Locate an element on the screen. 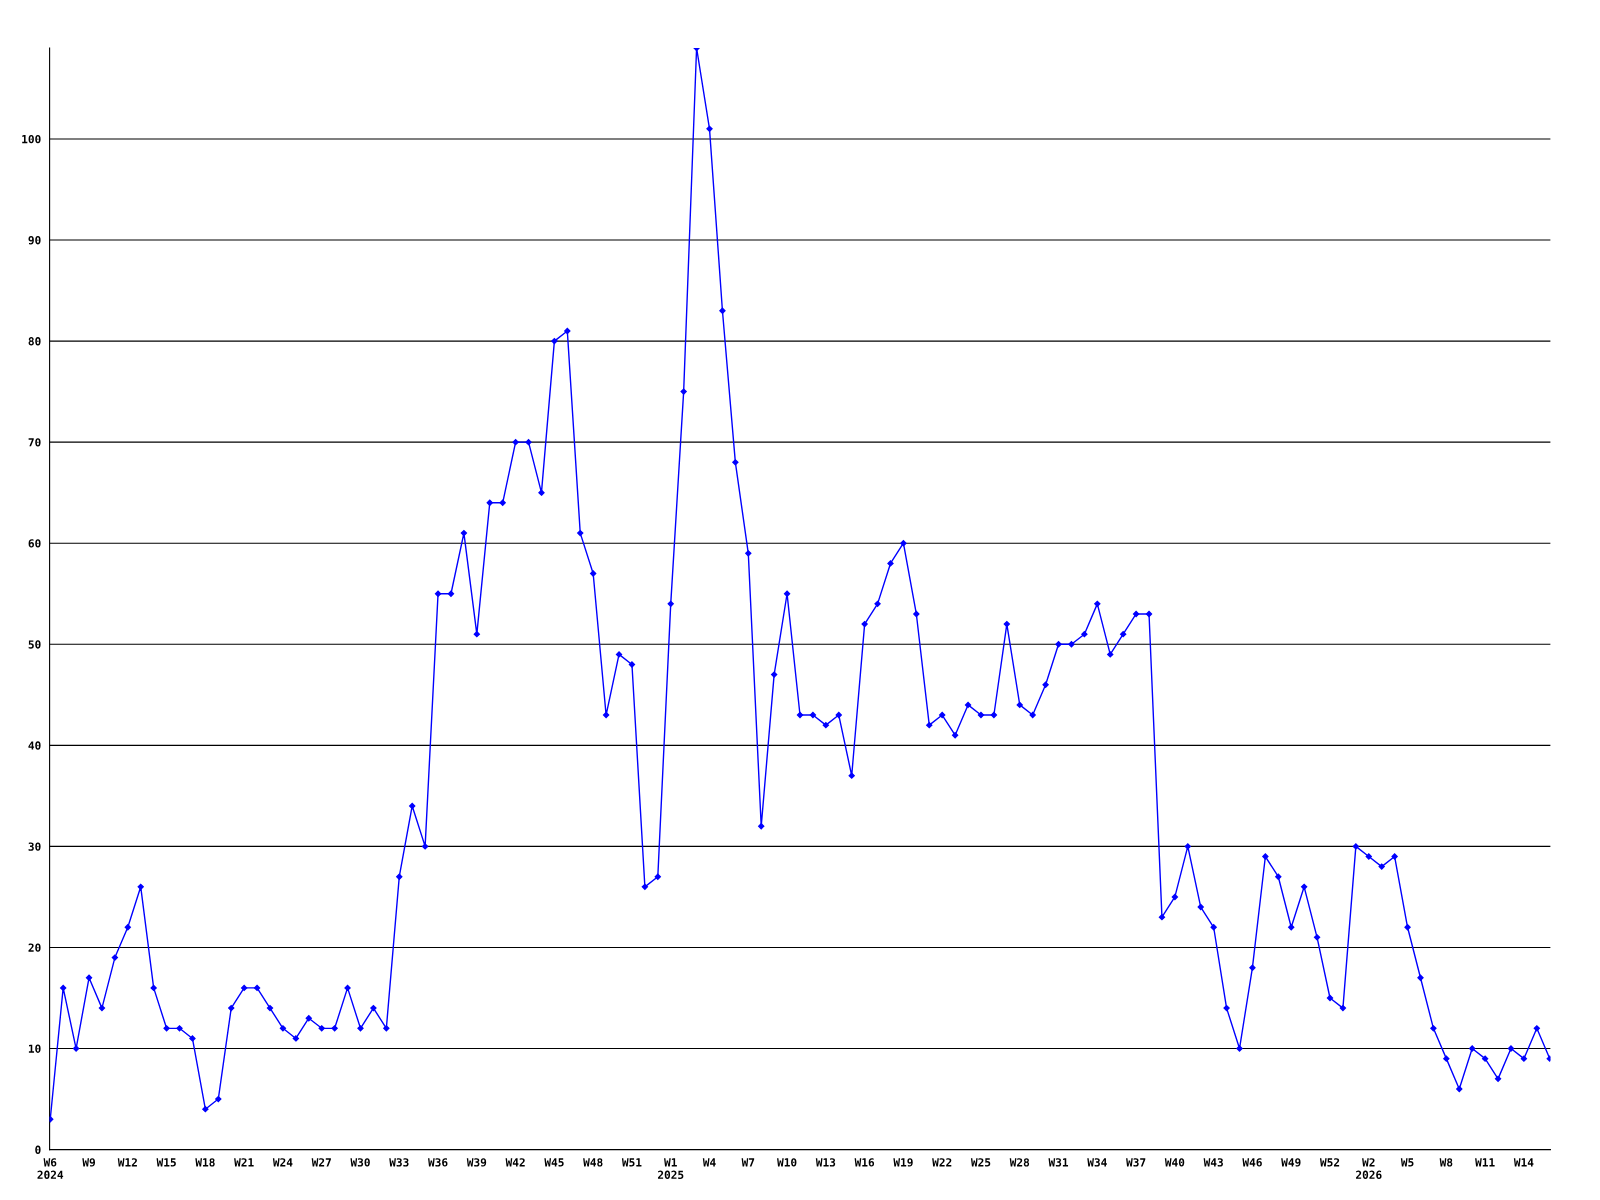  x-tick-label: W4 is located at coordinates (709, 1162).